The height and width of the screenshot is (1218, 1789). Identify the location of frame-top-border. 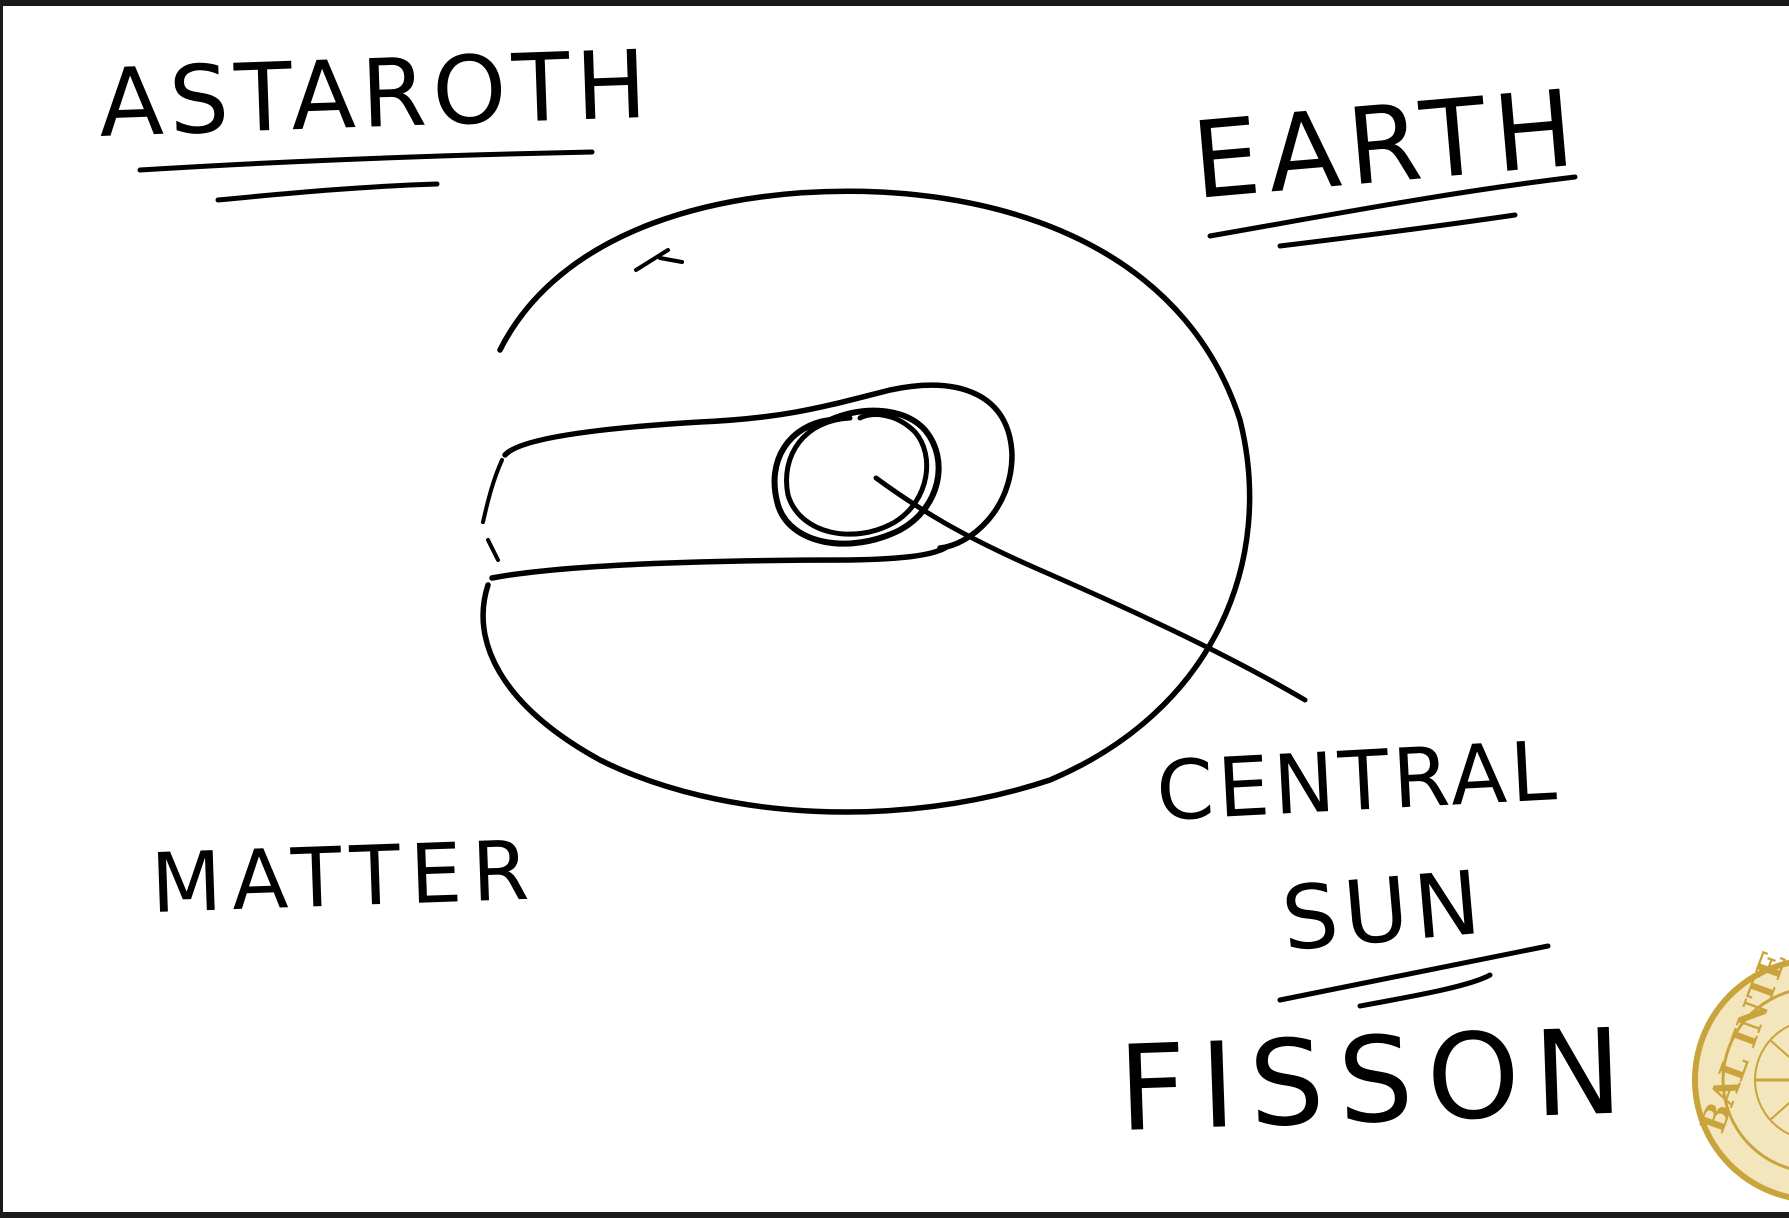
(894, 3).